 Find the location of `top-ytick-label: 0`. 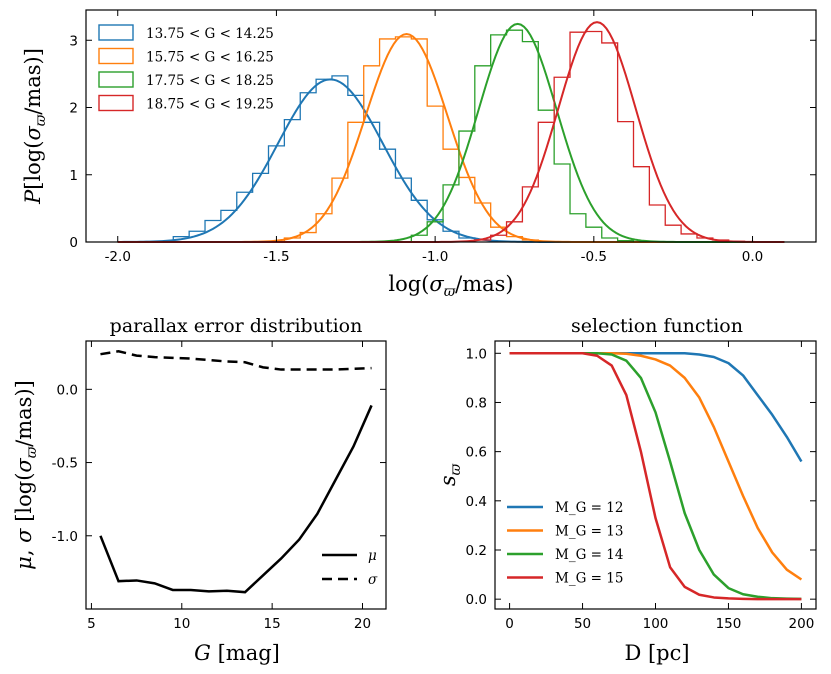

top-ytick-label: 0 is located at coordinates (73, 243).